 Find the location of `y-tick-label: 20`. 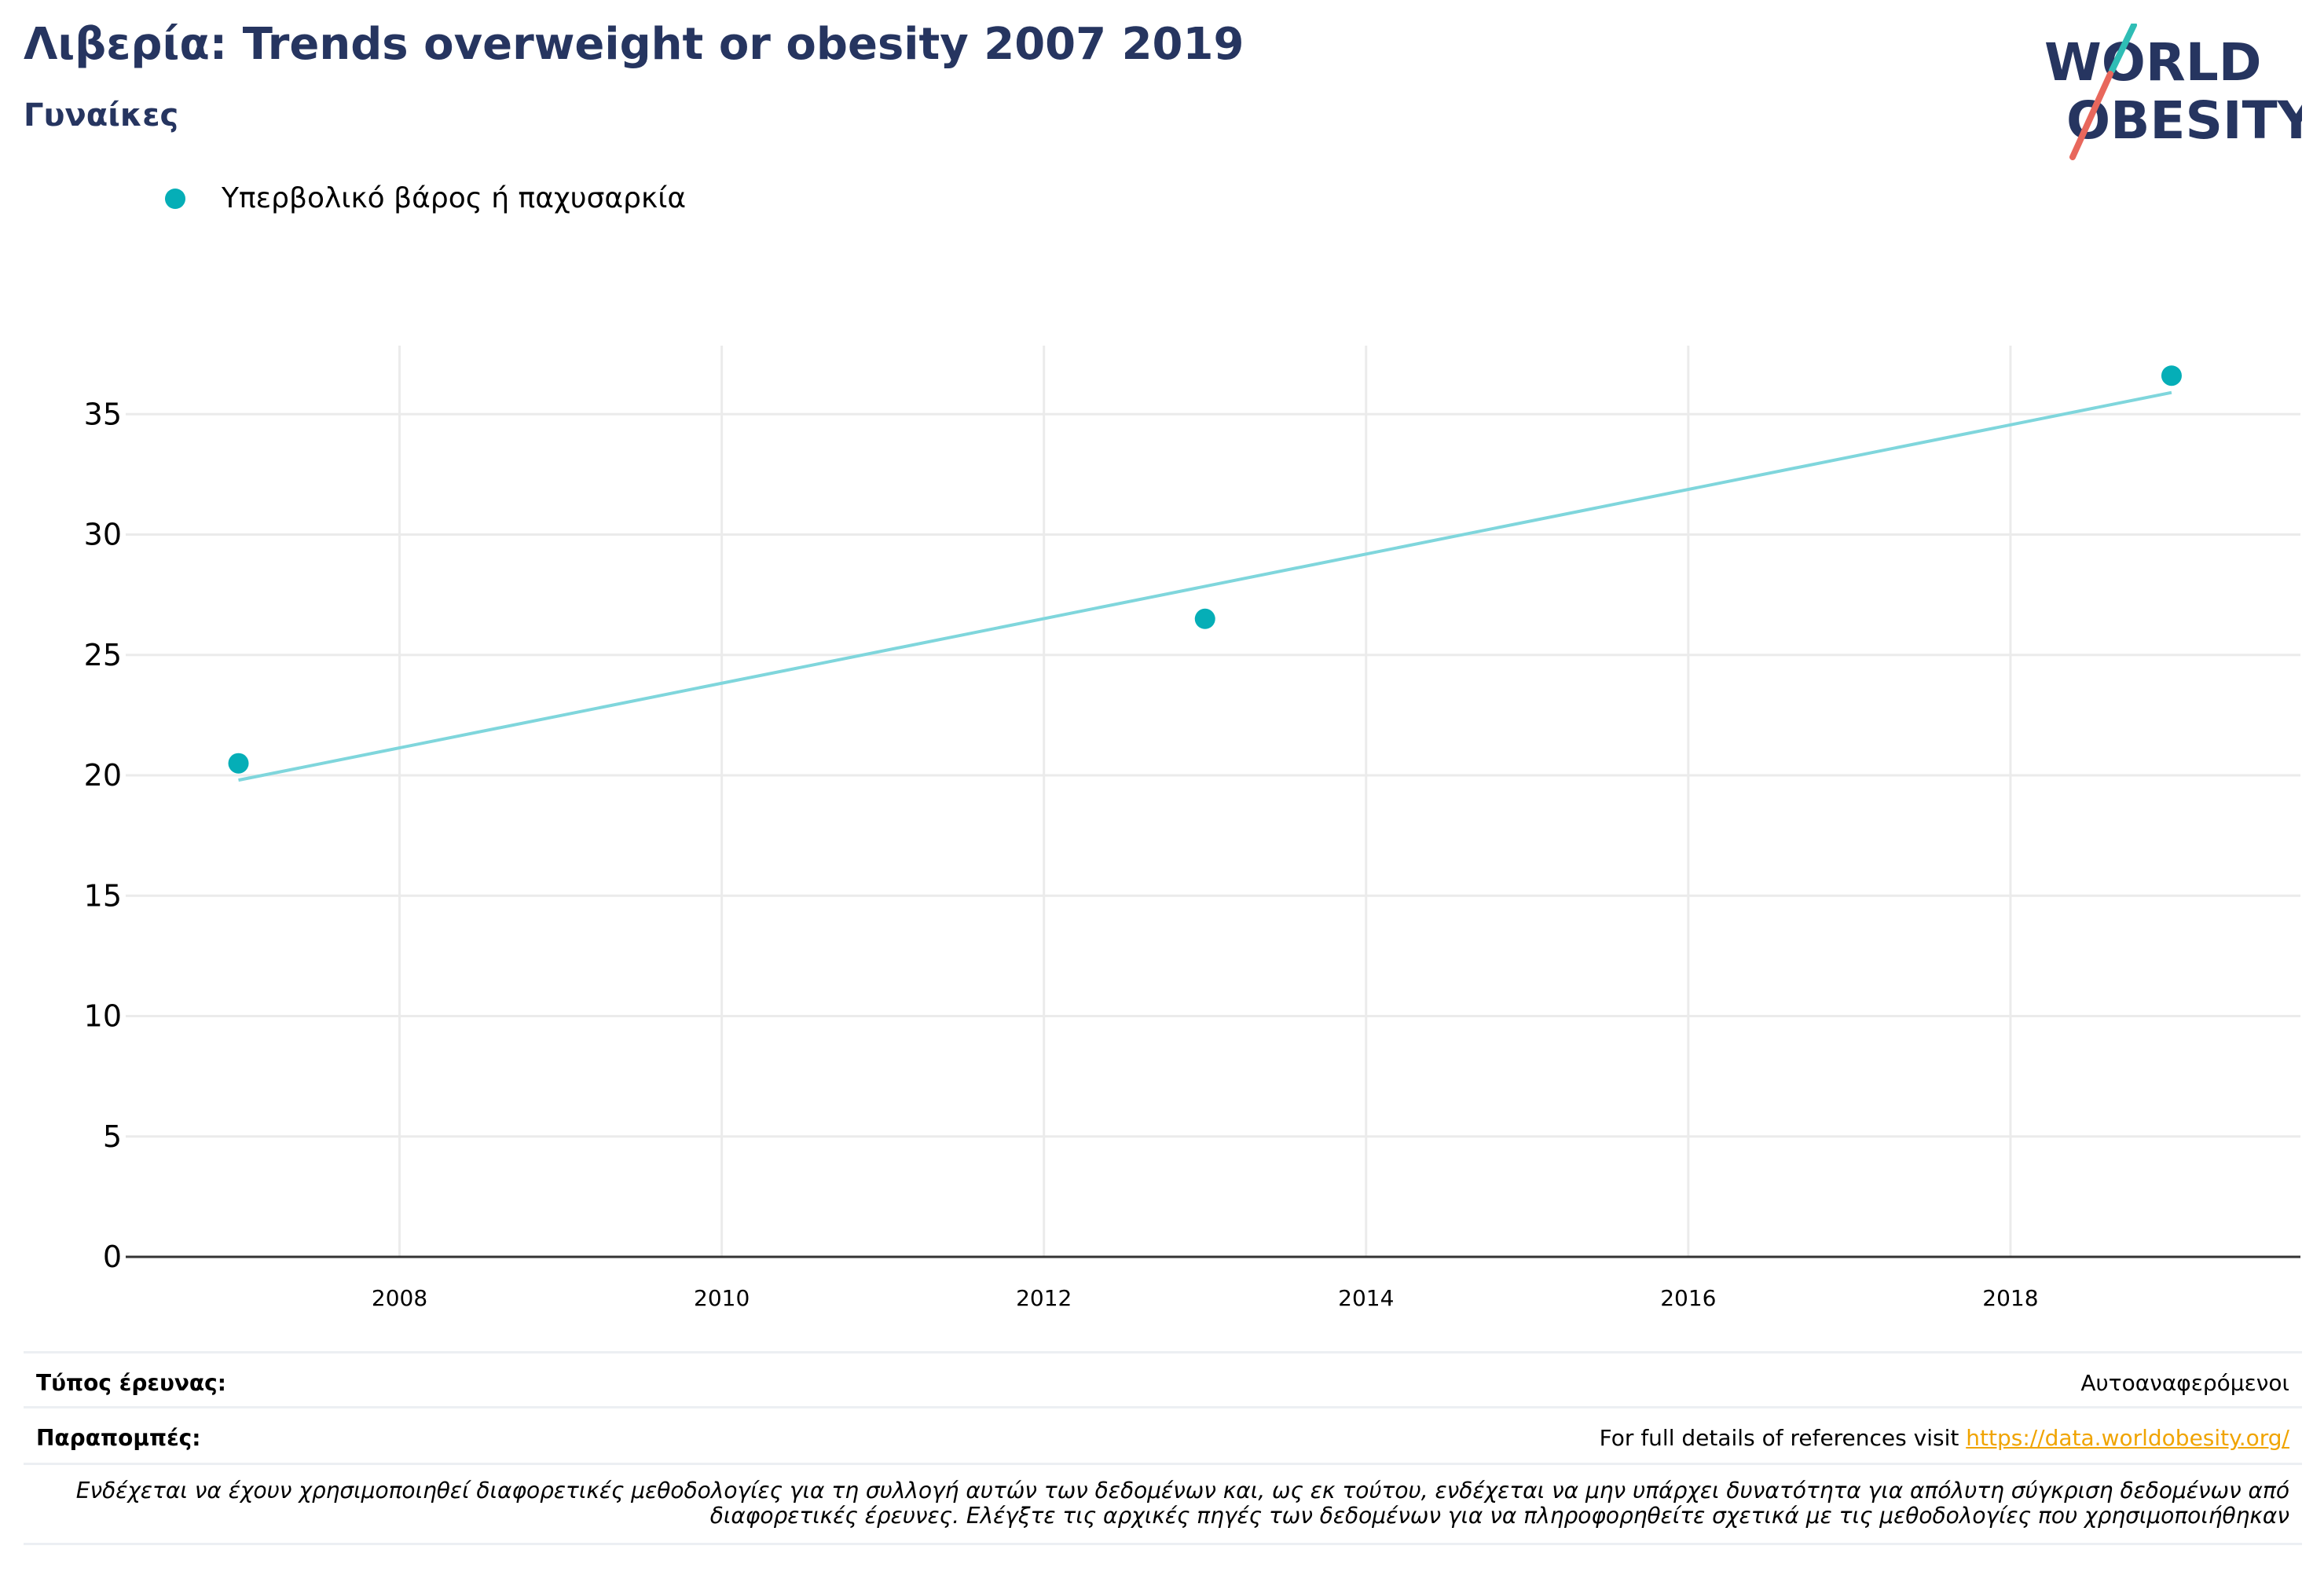

y-tick-label: 20 is located at coordinates (103, 775).